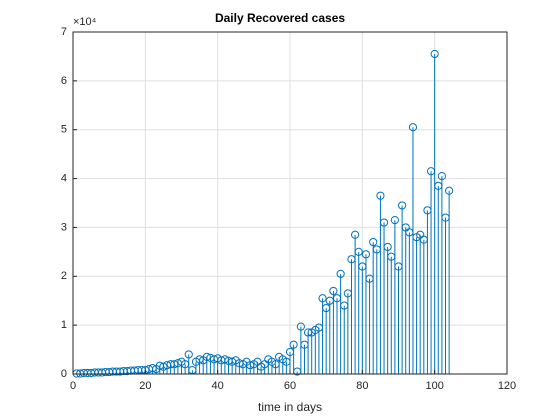 This screenshot has height=420, width=560. Describe the element at coordinates (64, 325) in the screenshot. I see `y-tick-label: 1` at that location.